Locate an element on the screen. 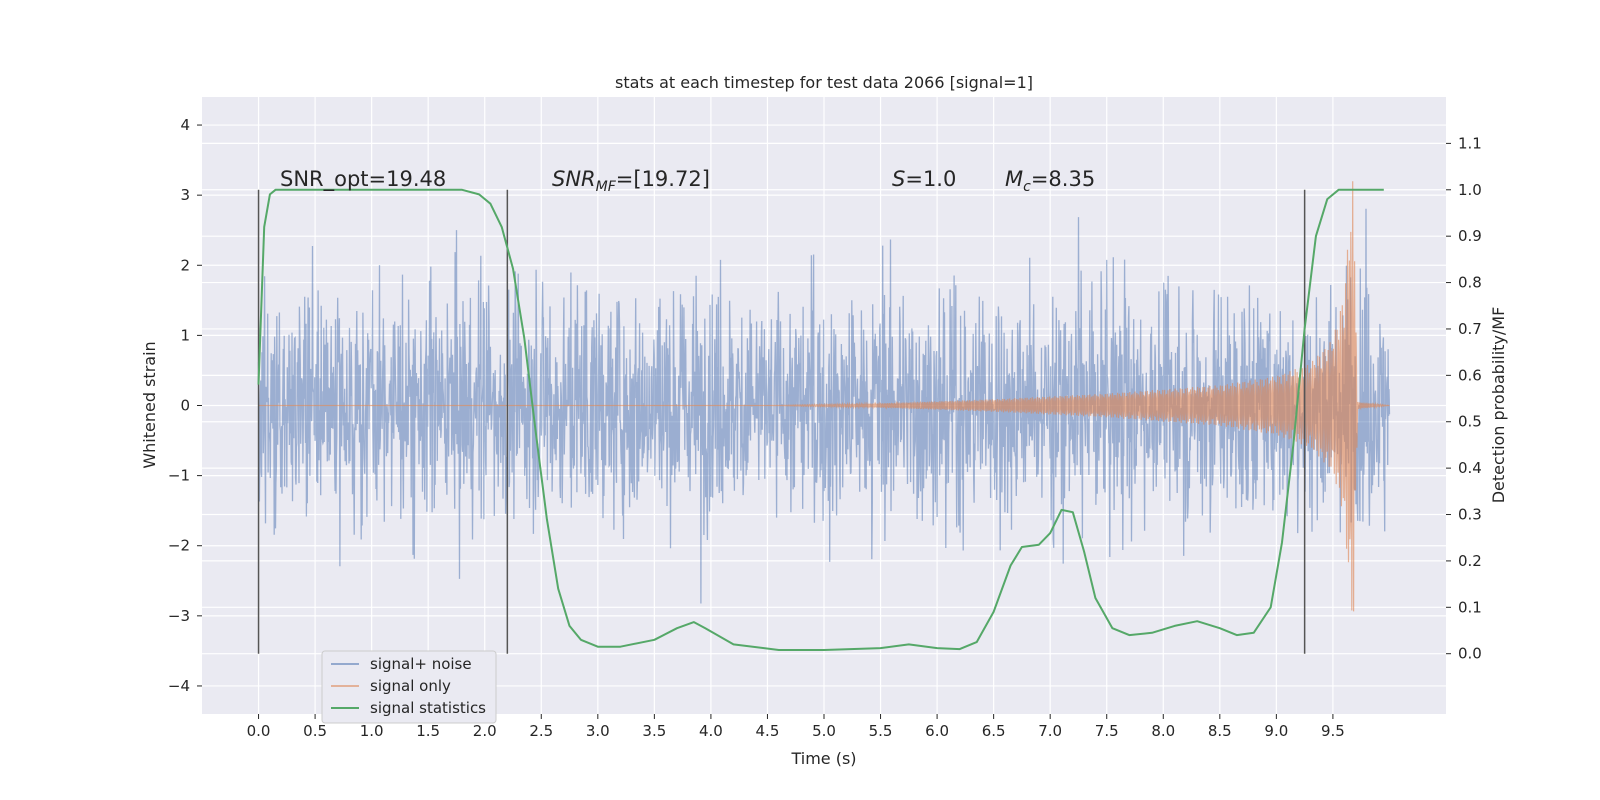 Image resolution: width=1600 pixels, height=800 pixels. y2-tick-label-2: 0.9 is located at coordinates (1470, 236).